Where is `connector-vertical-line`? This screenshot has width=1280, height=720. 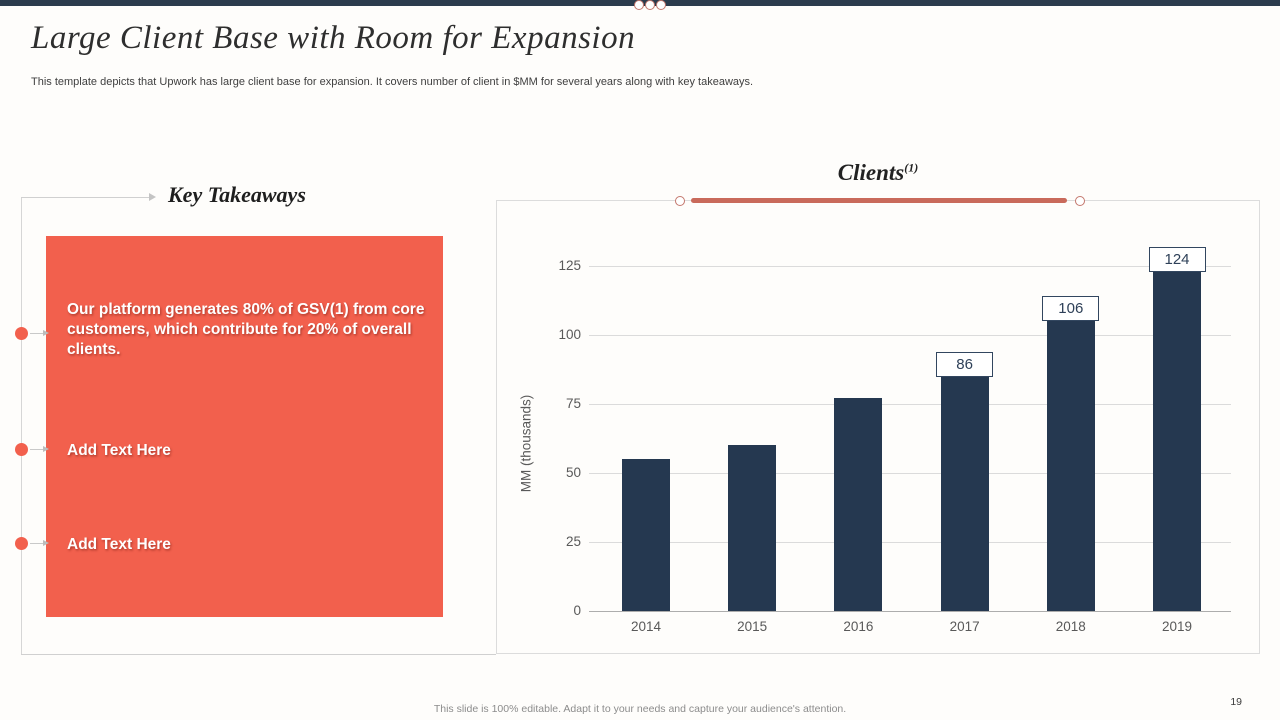
connector-vertical-line is located at coordinates (21, 425).